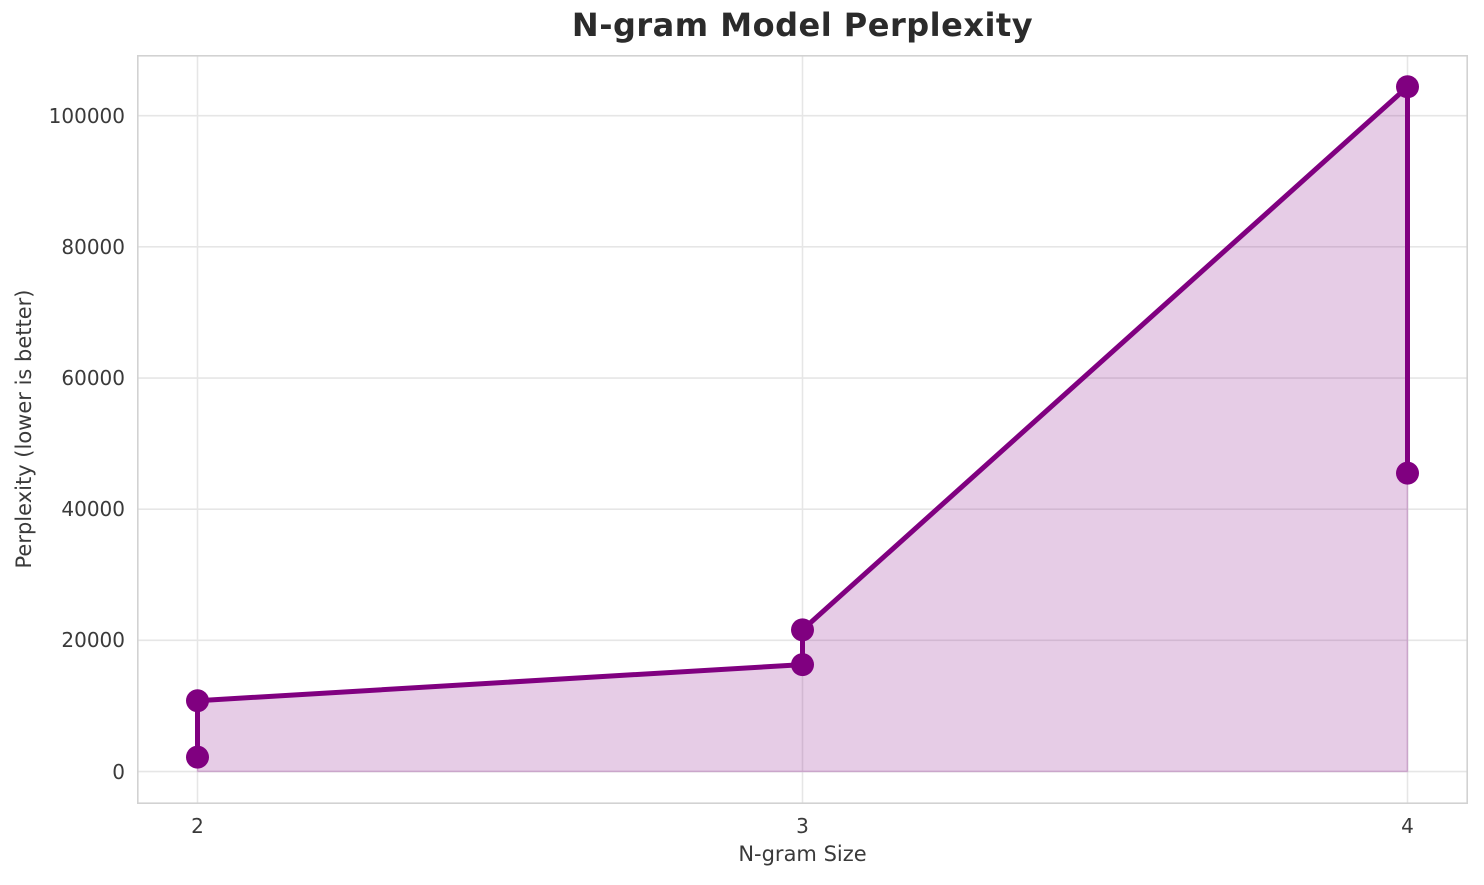  I want to click on chart-title: N-gram Model Perplexity, so click(802, 25).